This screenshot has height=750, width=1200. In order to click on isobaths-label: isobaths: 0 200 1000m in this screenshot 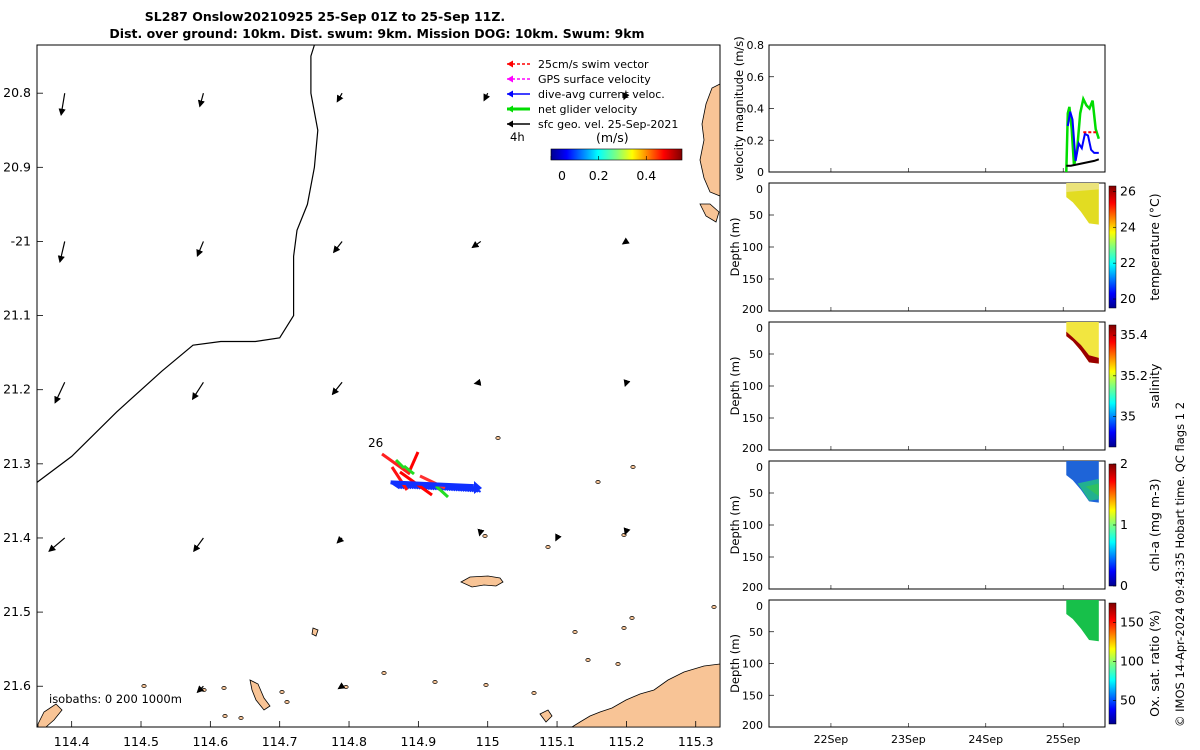, I will do `click(115, 699)`.